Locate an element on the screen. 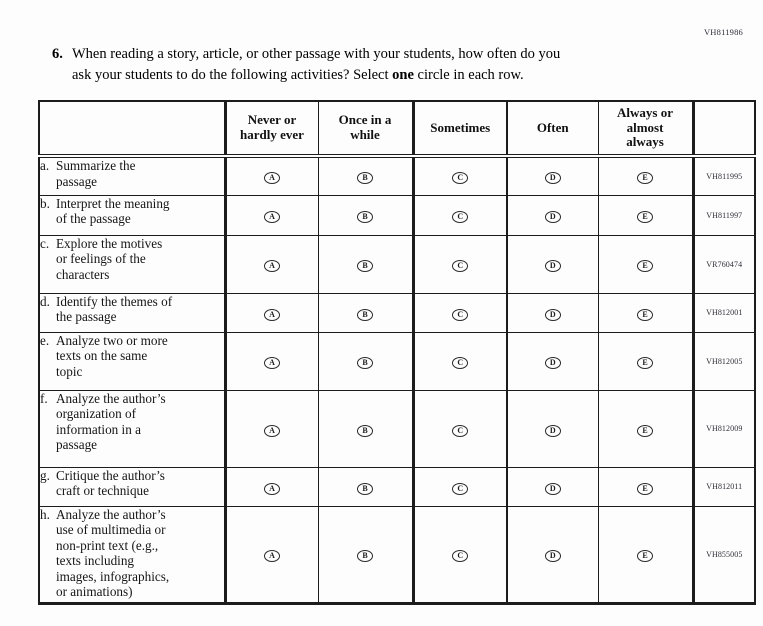 The height and width of the screenshot is (626, 763). column-header-once-in-a-while: Once in a while is located at coordinates (365, 129).